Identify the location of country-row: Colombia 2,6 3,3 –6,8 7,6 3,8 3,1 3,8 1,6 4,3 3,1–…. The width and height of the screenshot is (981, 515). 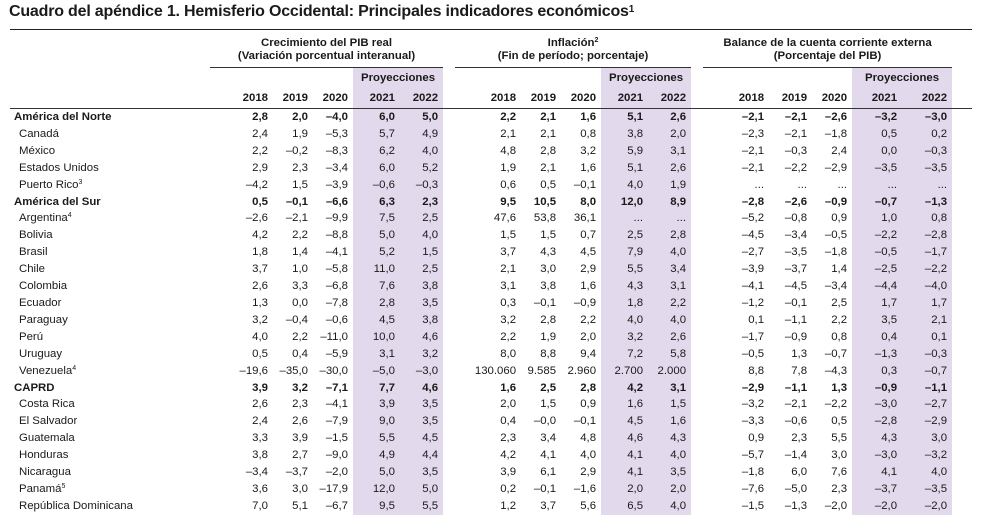
(491, 286).